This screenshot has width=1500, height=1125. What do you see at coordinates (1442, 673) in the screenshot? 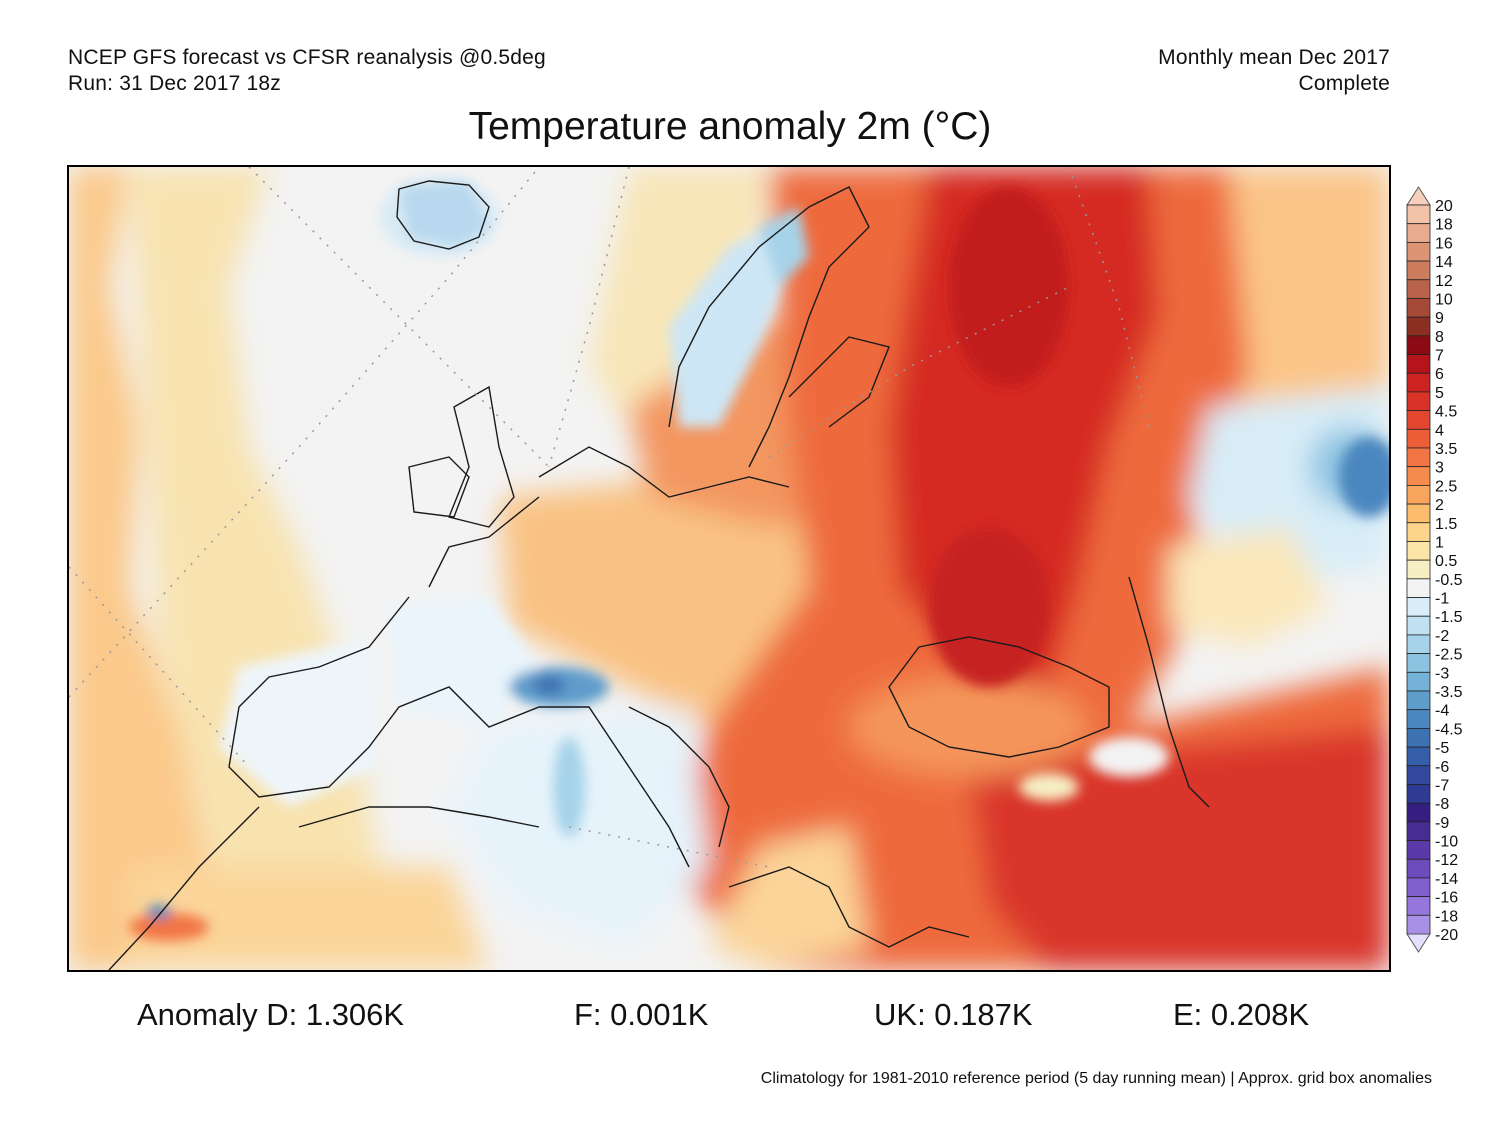
I see `colorbar-tick-label: -3` at bounding box center [1442, 673].